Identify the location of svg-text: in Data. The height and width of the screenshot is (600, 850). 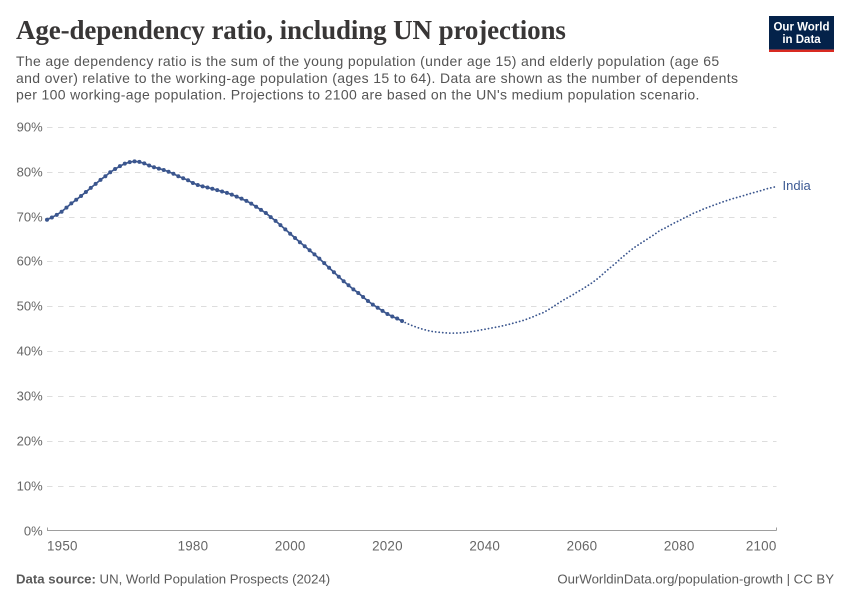
(801, 40).